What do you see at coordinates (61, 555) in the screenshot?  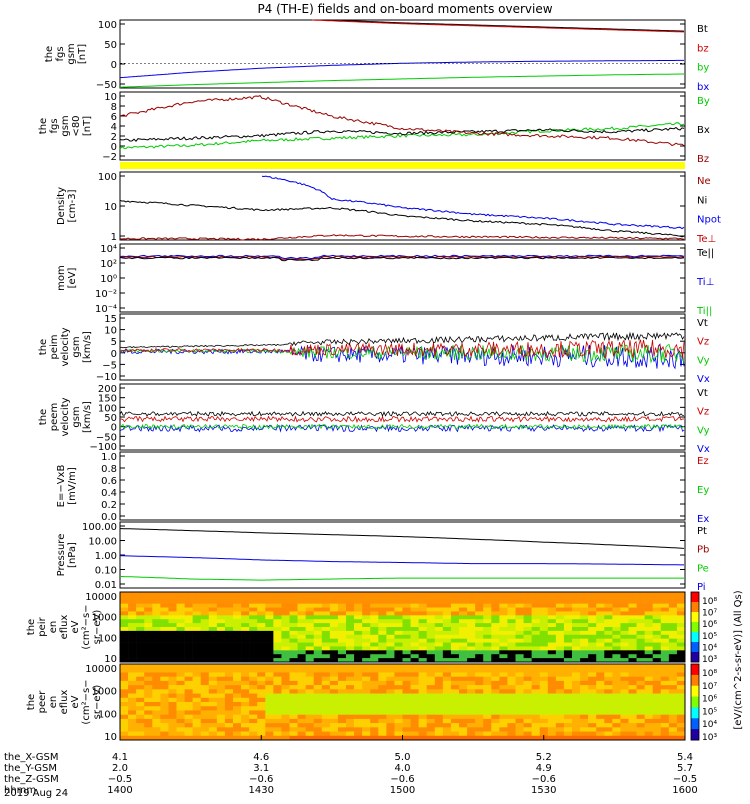 I see `y-axis-label: Pressure` at bounding box center [61, 555].